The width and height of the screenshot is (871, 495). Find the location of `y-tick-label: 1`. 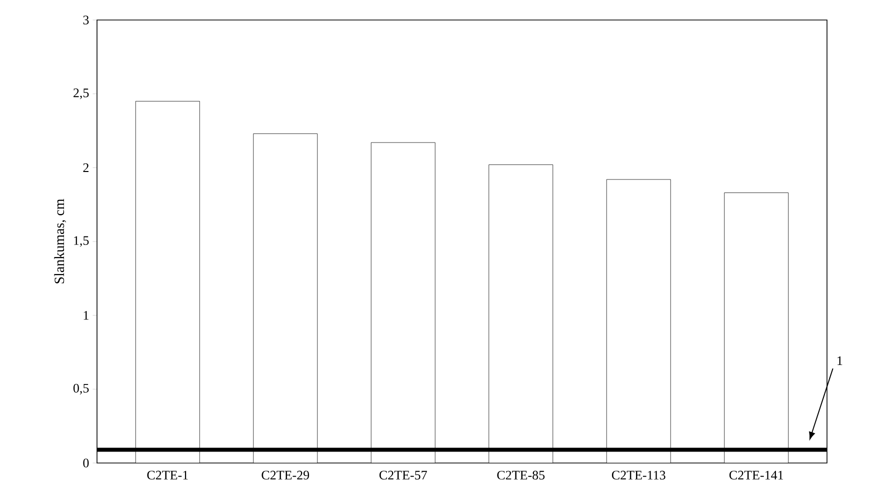

y-tick-label: 1 is located at coordinates (86, 315).